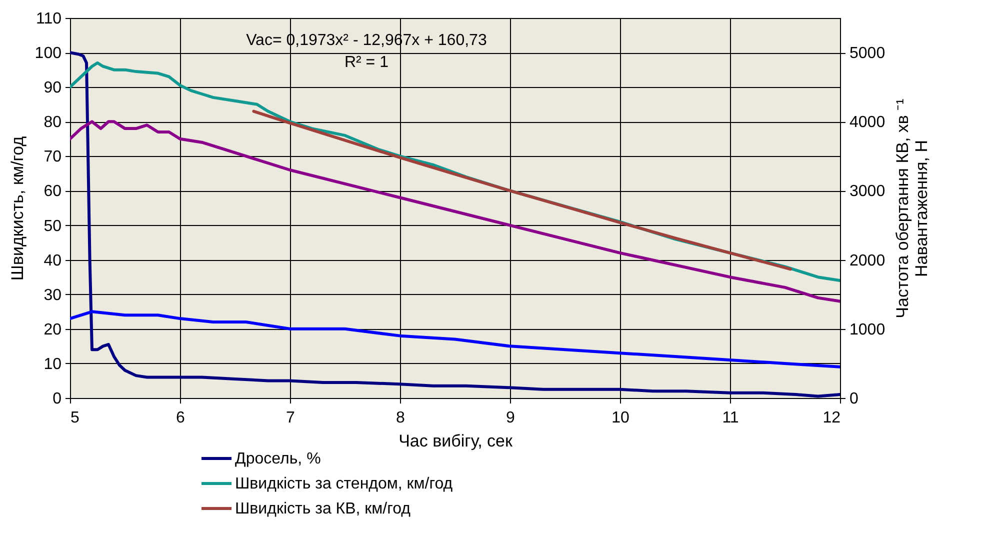 The height and width of the screenshot is (538, 994). I want to click on y2-tick-label: 2000, so click(868, 261).